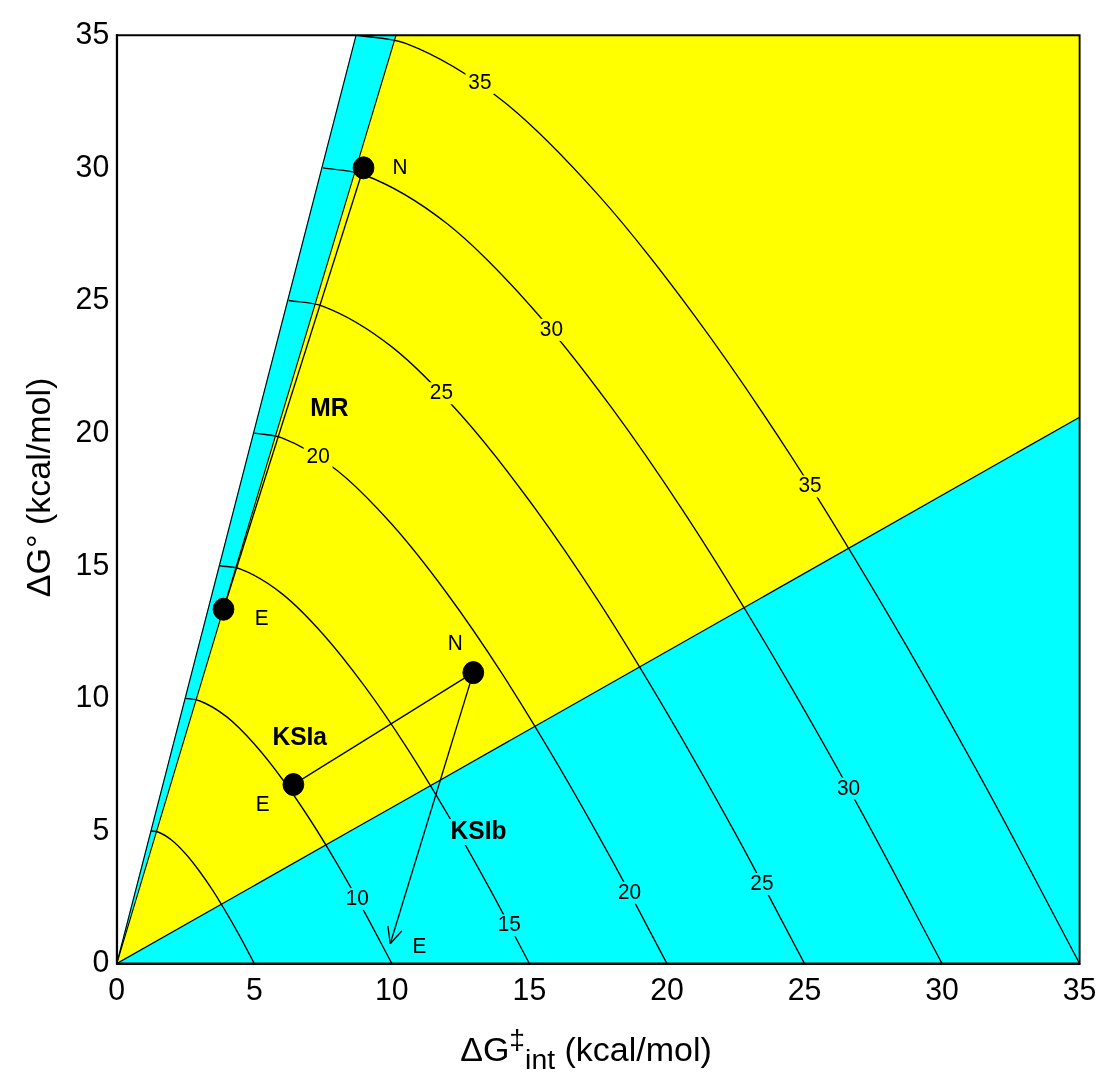  What do you see at coordinates (92, 563) in the screenshot?
I see `y-tick-label: 15` at bounding box center [92, 563].